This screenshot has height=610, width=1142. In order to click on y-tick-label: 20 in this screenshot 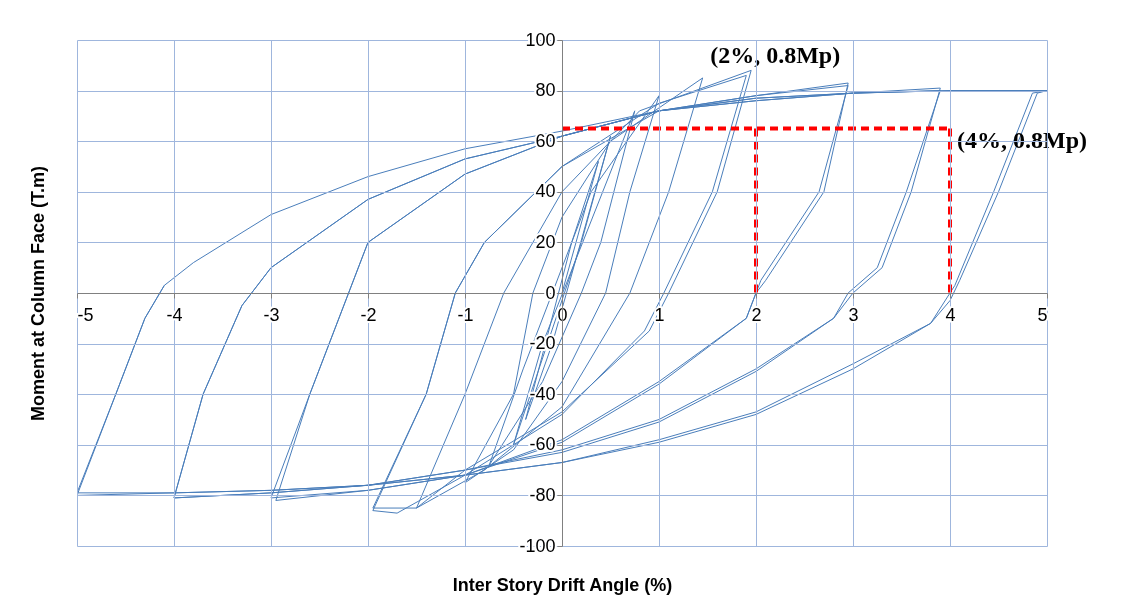, I will do `click(545, 241)`.